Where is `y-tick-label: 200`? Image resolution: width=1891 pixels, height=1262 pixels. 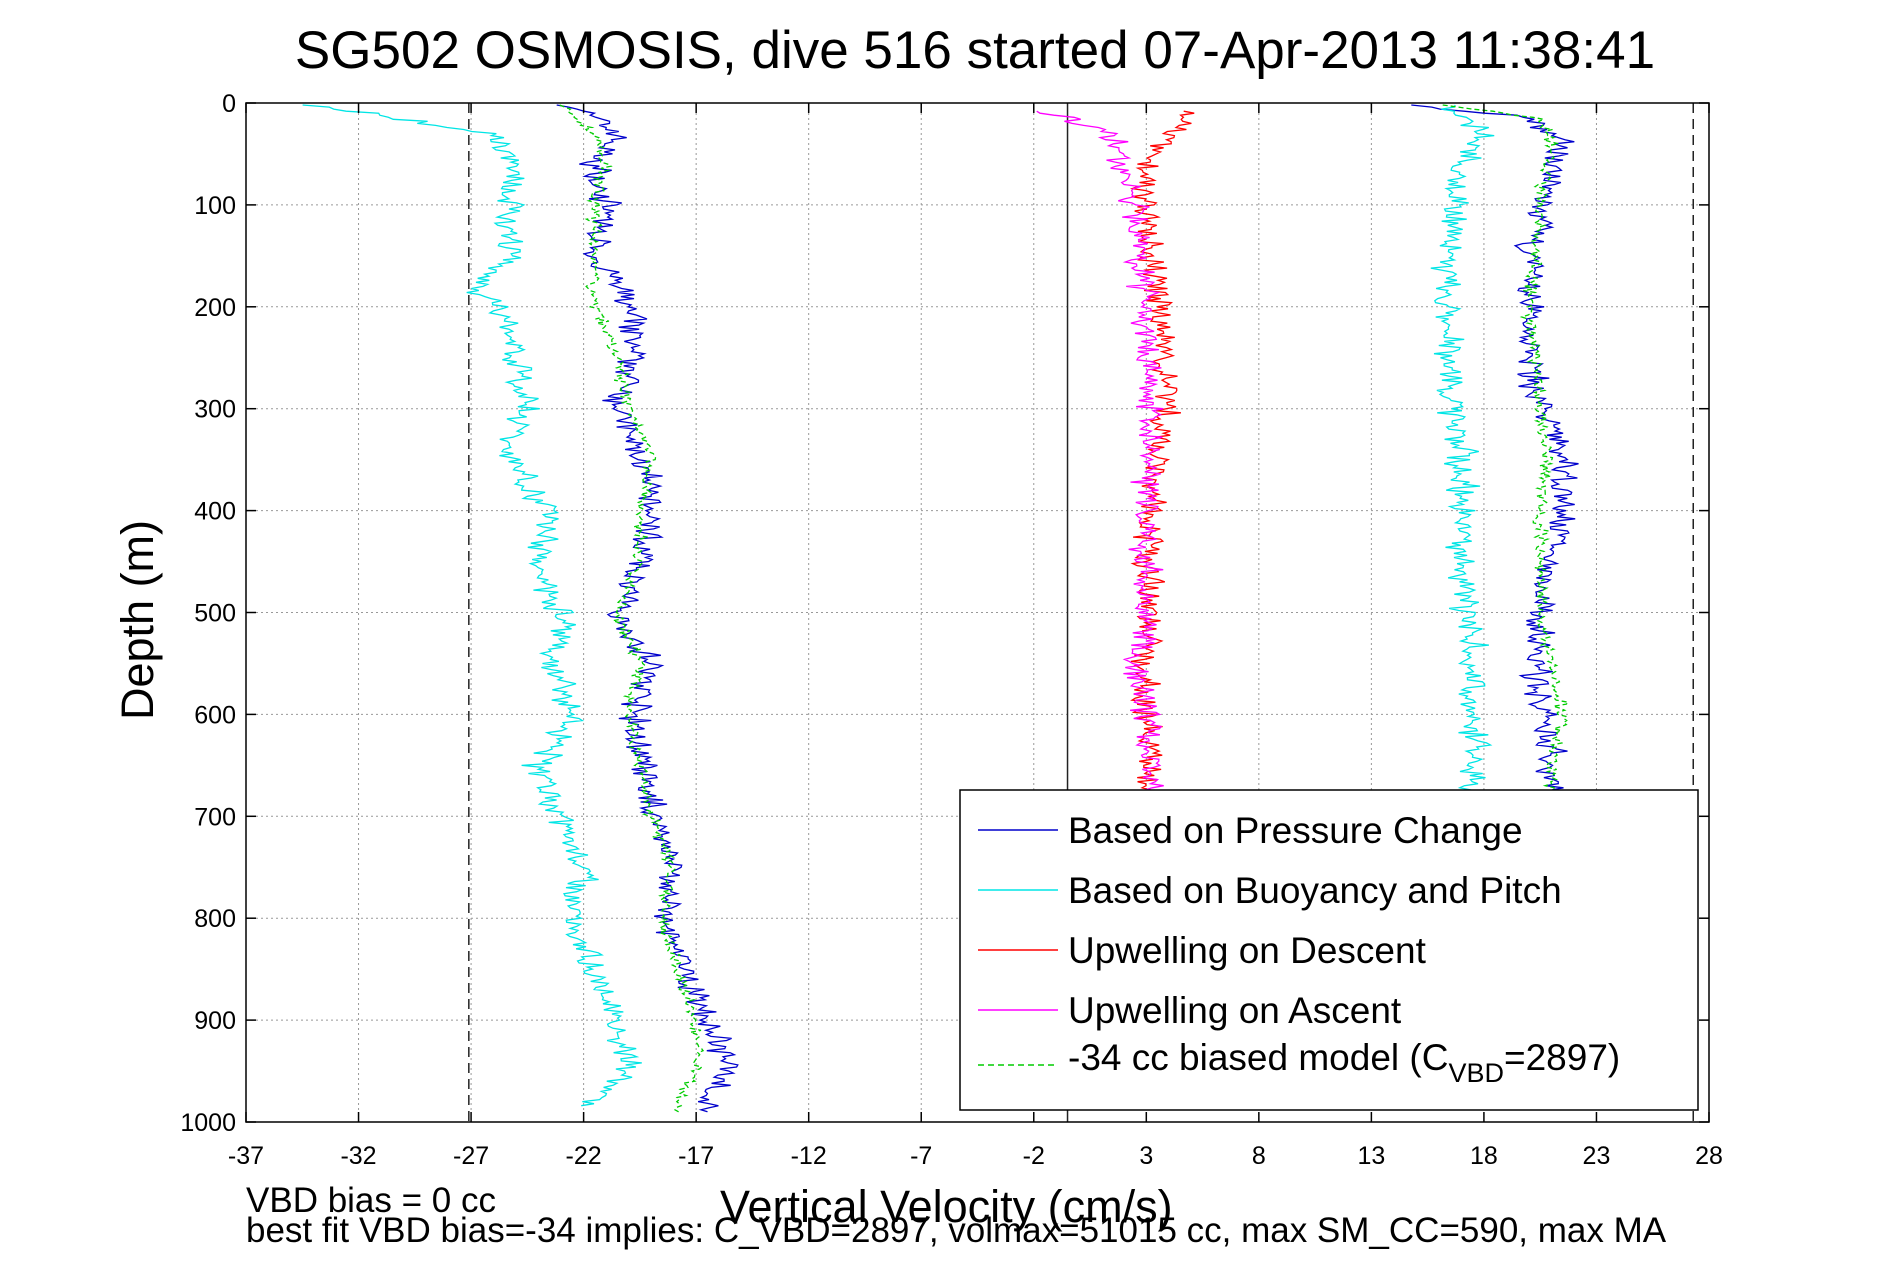 y-tick-label: 200 is located at coordinates (215, 308).